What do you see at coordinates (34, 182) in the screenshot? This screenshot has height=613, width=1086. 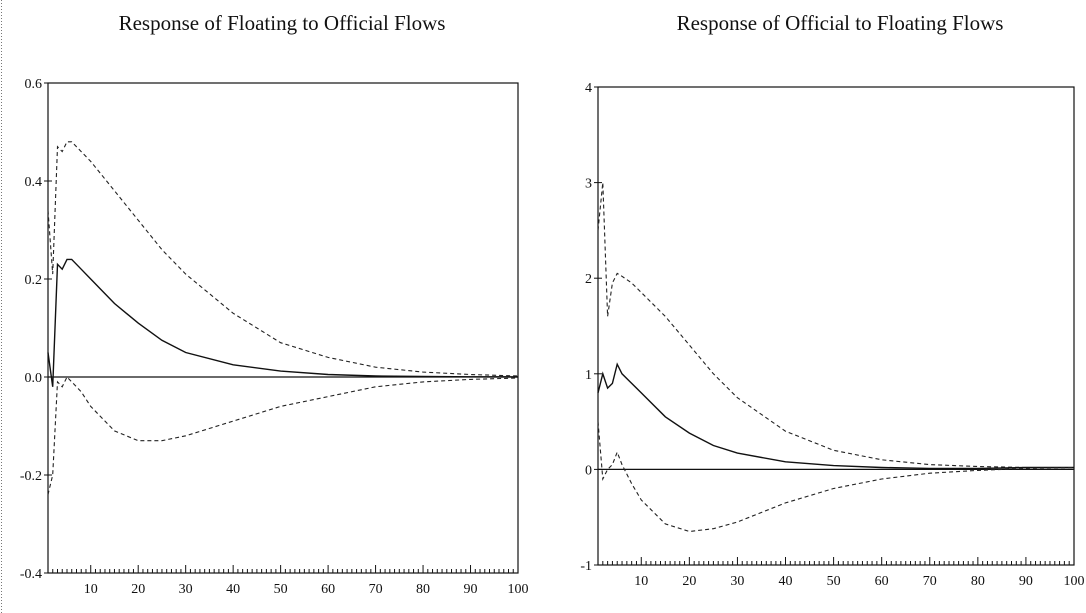 I see `y-tick-label: 0.4` at bounding box center [34, 182].